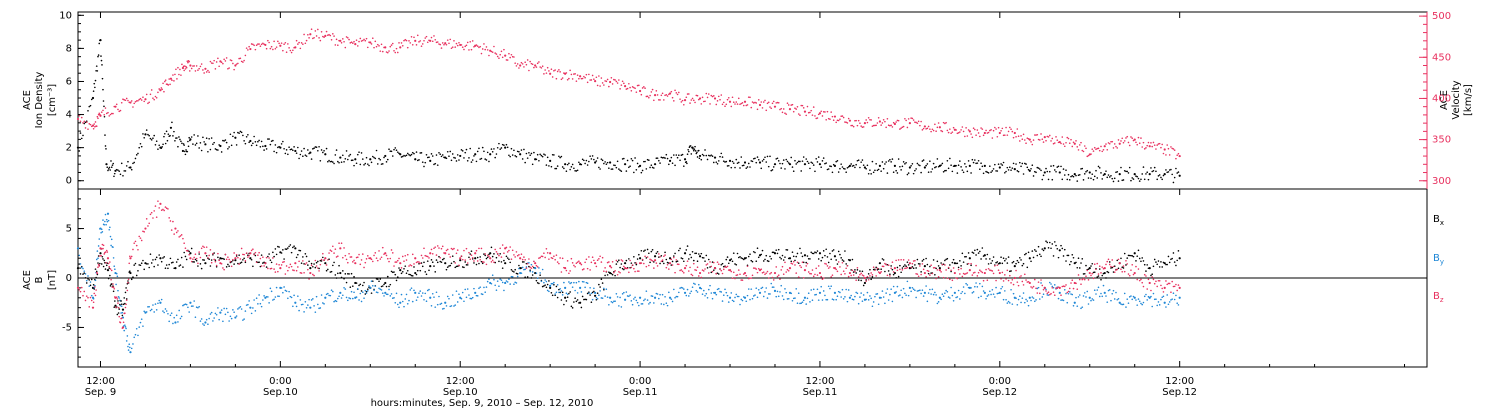 The height and width of the screenshot is (410, 1500). I want to click on x-tick-date-label: Sep.10, so click(460, 392).